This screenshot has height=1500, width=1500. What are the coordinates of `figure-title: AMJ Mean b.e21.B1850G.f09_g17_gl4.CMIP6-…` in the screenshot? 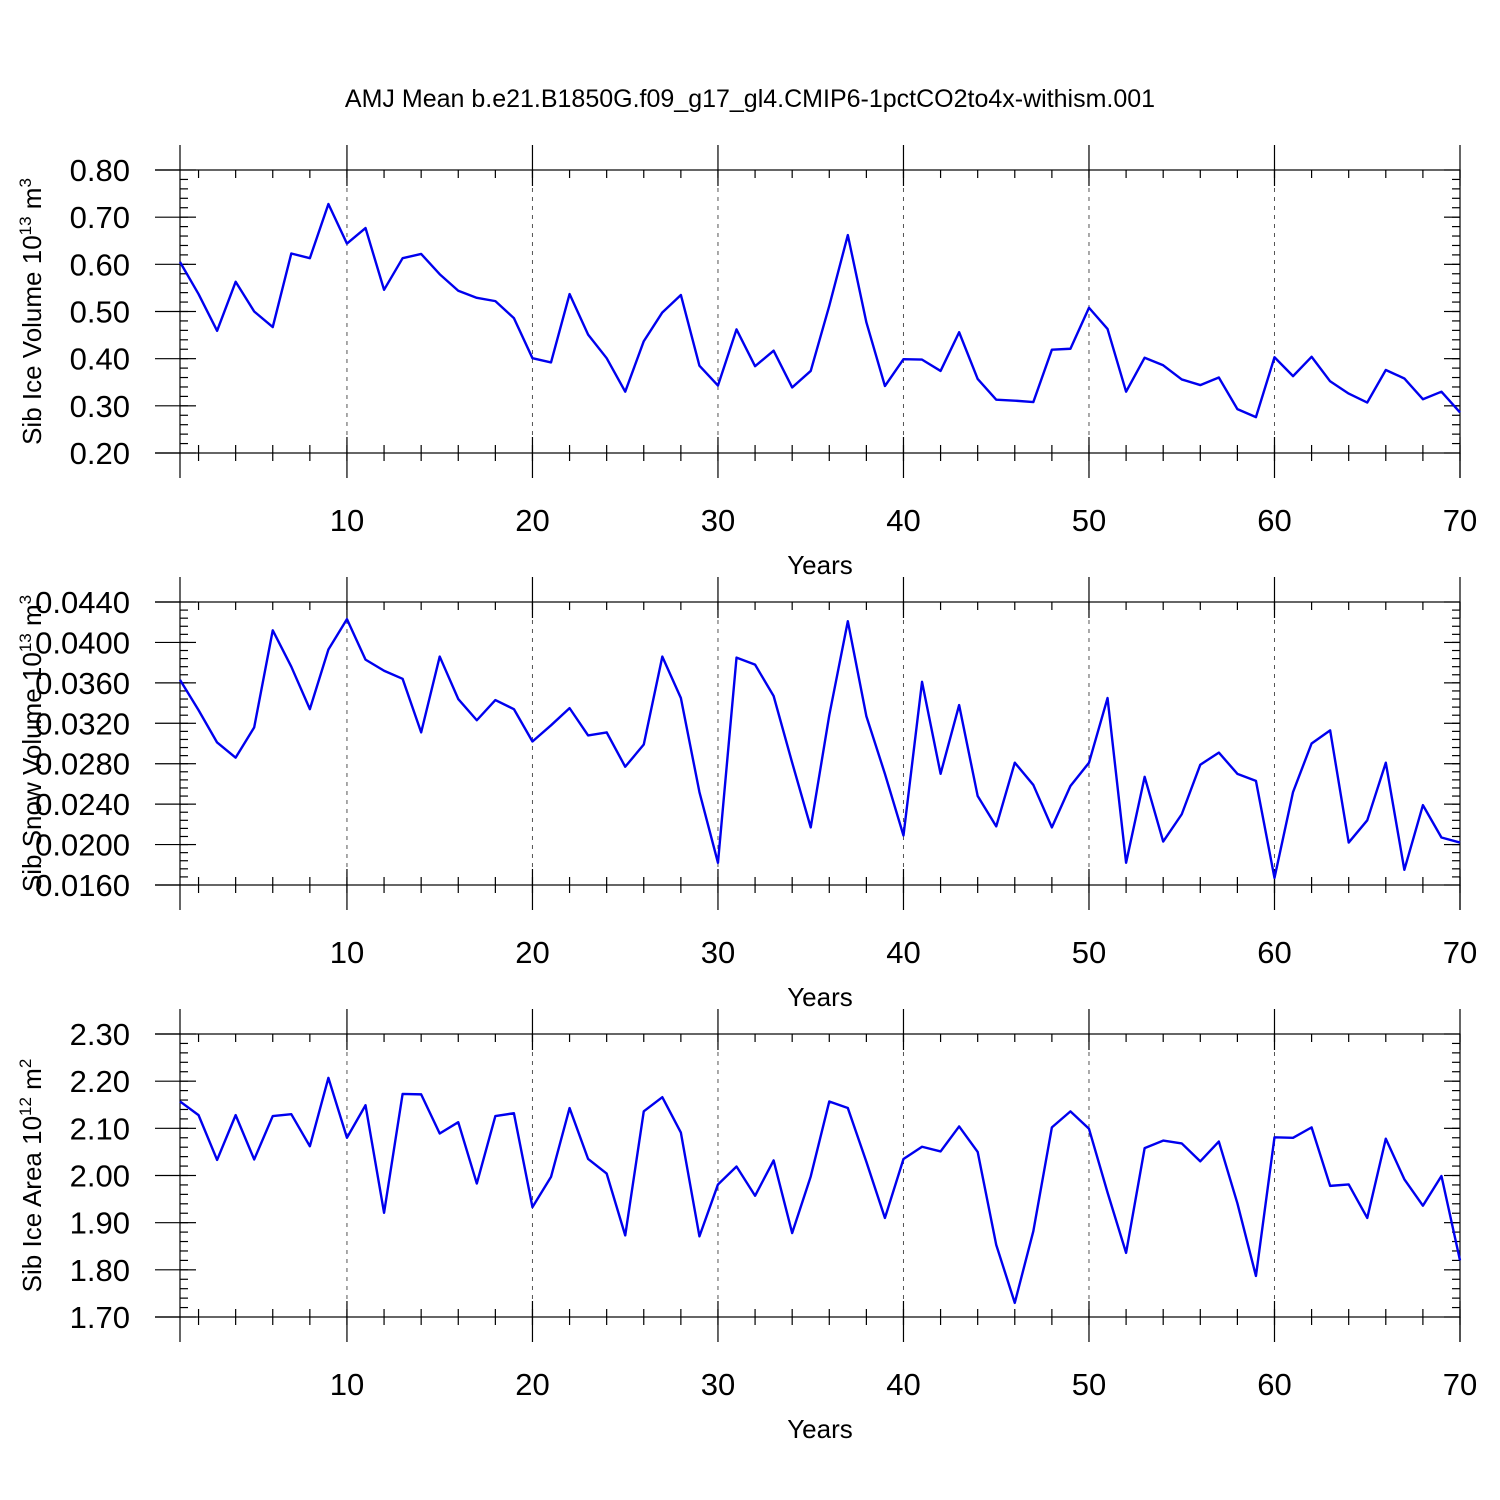 It's located at (750, 99).